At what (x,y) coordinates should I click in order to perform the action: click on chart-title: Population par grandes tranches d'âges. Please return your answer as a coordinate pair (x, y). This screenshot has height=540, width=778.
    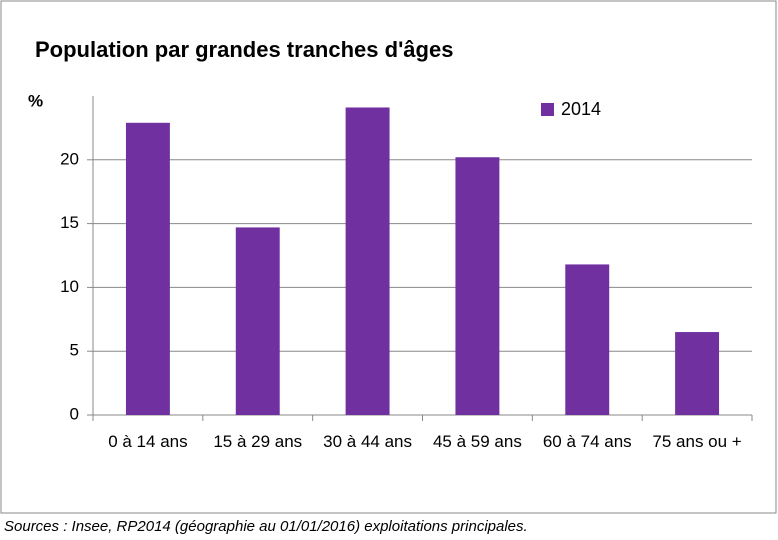
    Looking at the image, I should click on (244, 49).